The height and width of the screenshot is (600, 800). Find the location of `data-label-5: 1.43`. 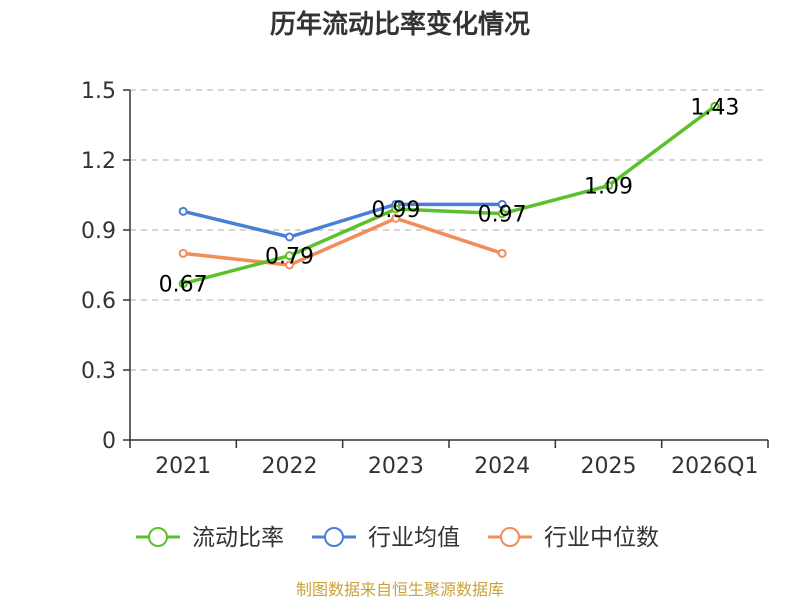

data-label-5: 1.43 is located at coordinates (714, 107).